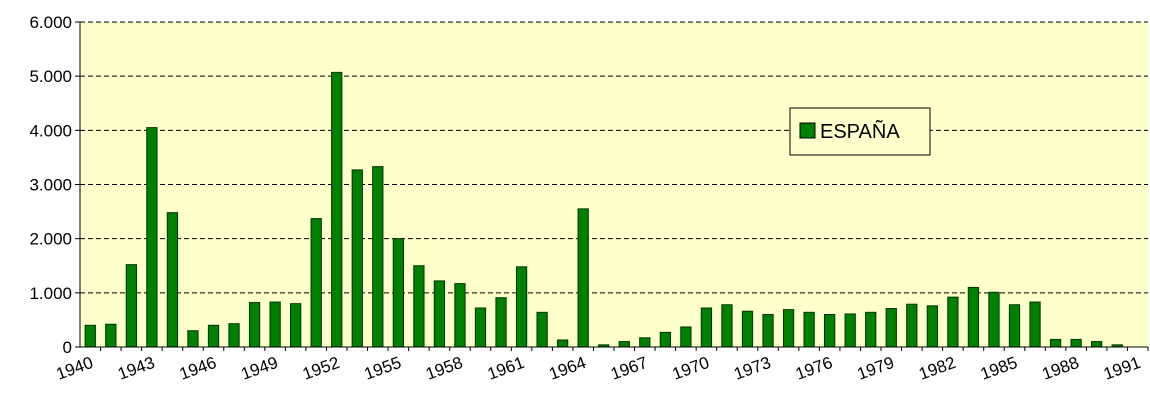 Image resolution: width=1150 pixels, height=406 pixels. What do you see at coordinates (568, 368) in the screenshot?
I see `x-tick-label: 1964` at bounding box center [568, 368].